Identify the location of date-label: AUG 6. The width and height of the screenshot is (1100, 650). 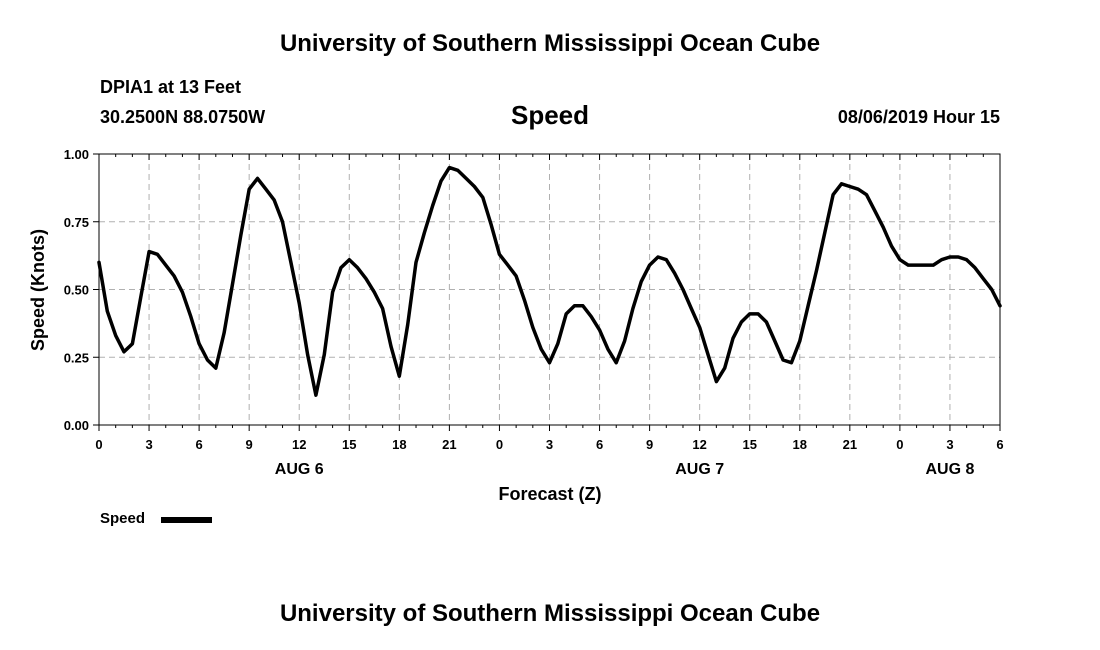
(299, 469).